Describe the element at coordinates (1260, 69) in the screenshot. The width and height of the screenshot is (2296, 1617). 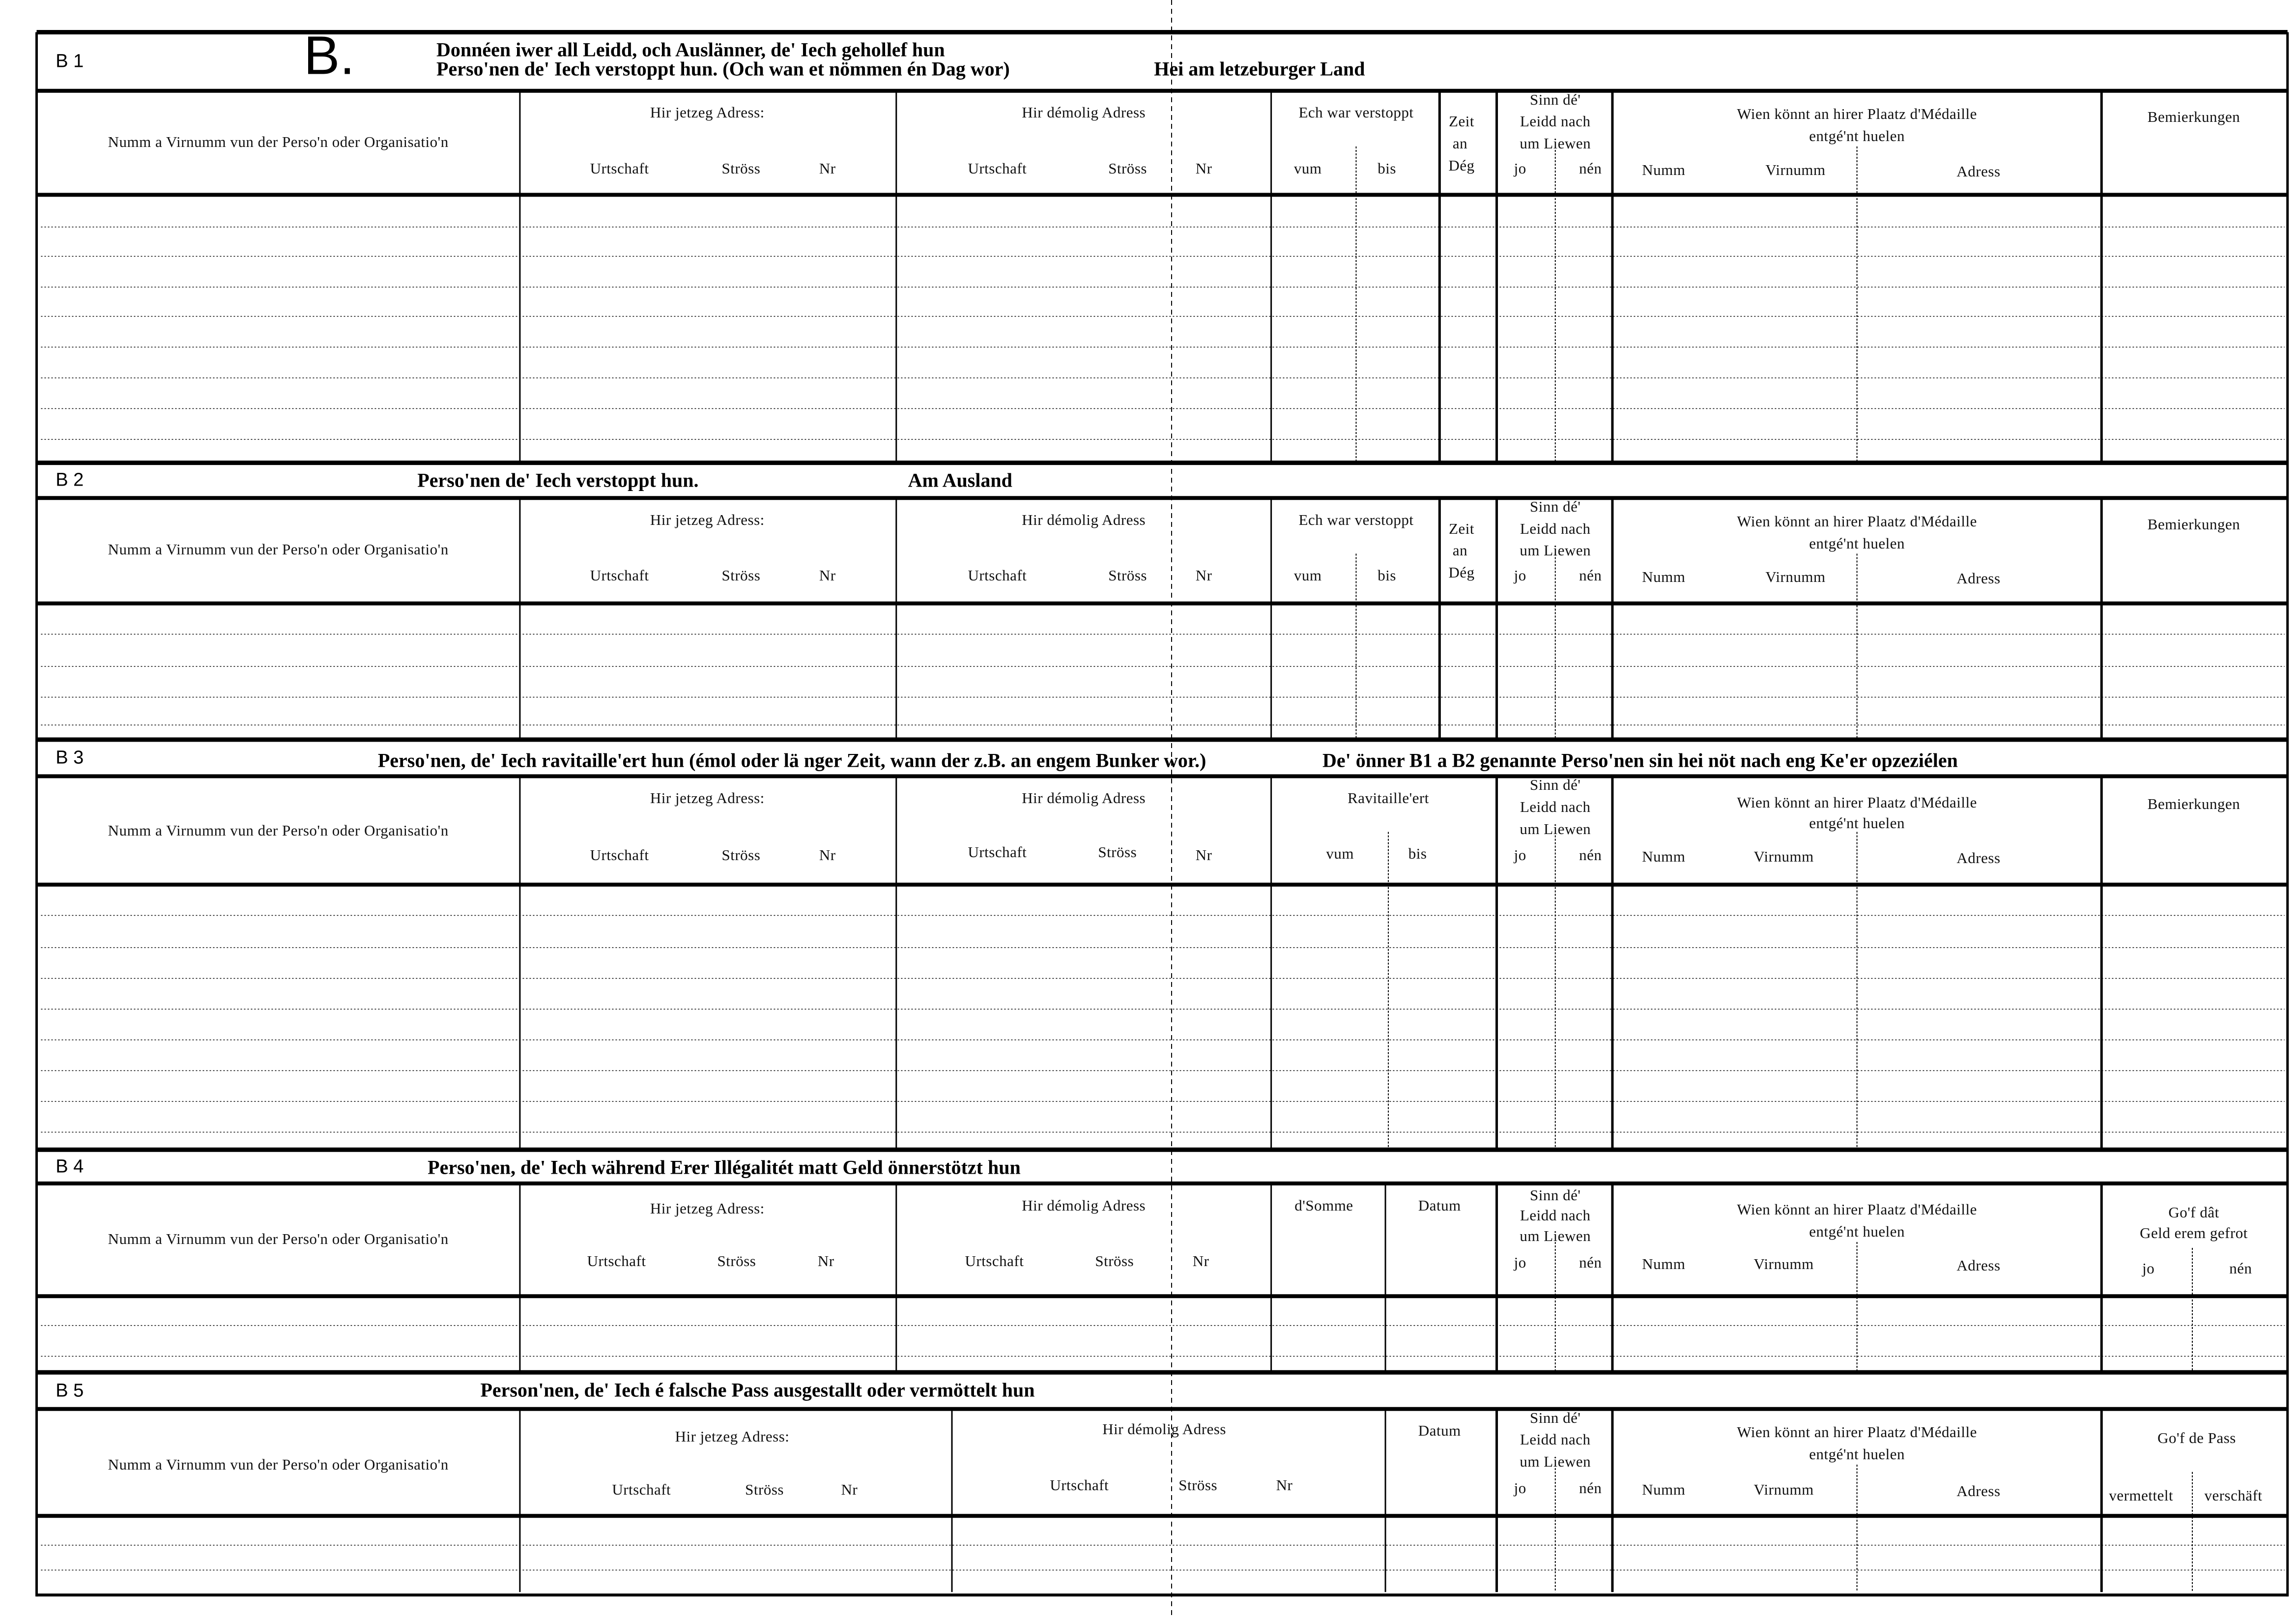
I see `section-title: Hei am letzeburger Land` at that location.